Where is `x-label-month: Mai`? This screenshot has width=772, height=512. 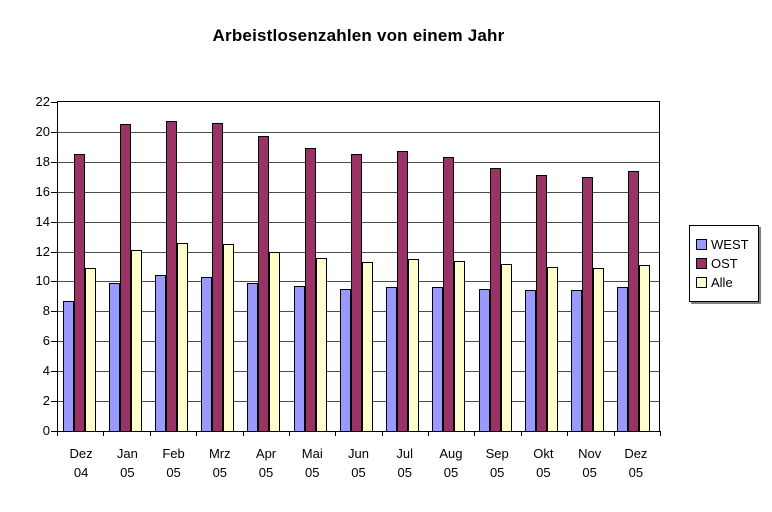
x-label-month: Mai is located at coordinates (312, 453).